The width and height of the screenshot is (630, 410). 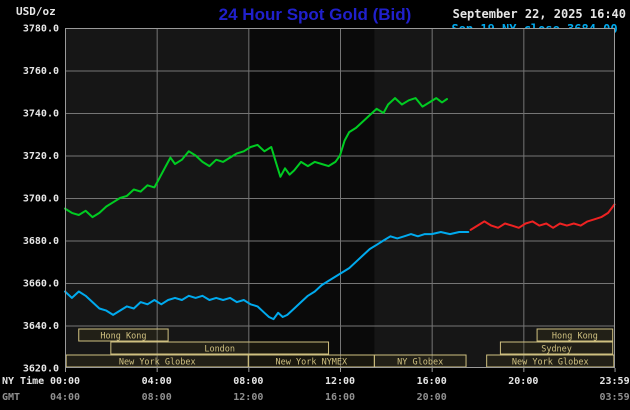 What do you see at coordinates (41, 114) in the screenshot?
I see `y-tick-label: 3740.0` at bounding box center [41, 114].